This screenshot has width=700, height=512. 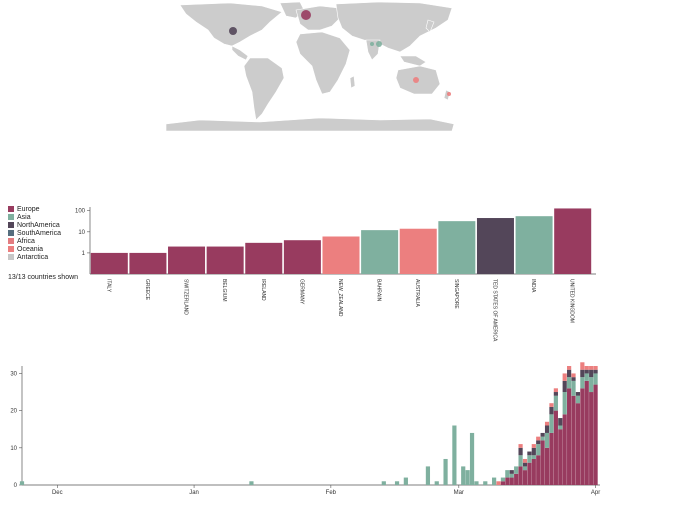 What do you see at coordinates (34, 217) in the screenshot?
I see `legend-item-asia: Asia` at bounding box center [34, 217].